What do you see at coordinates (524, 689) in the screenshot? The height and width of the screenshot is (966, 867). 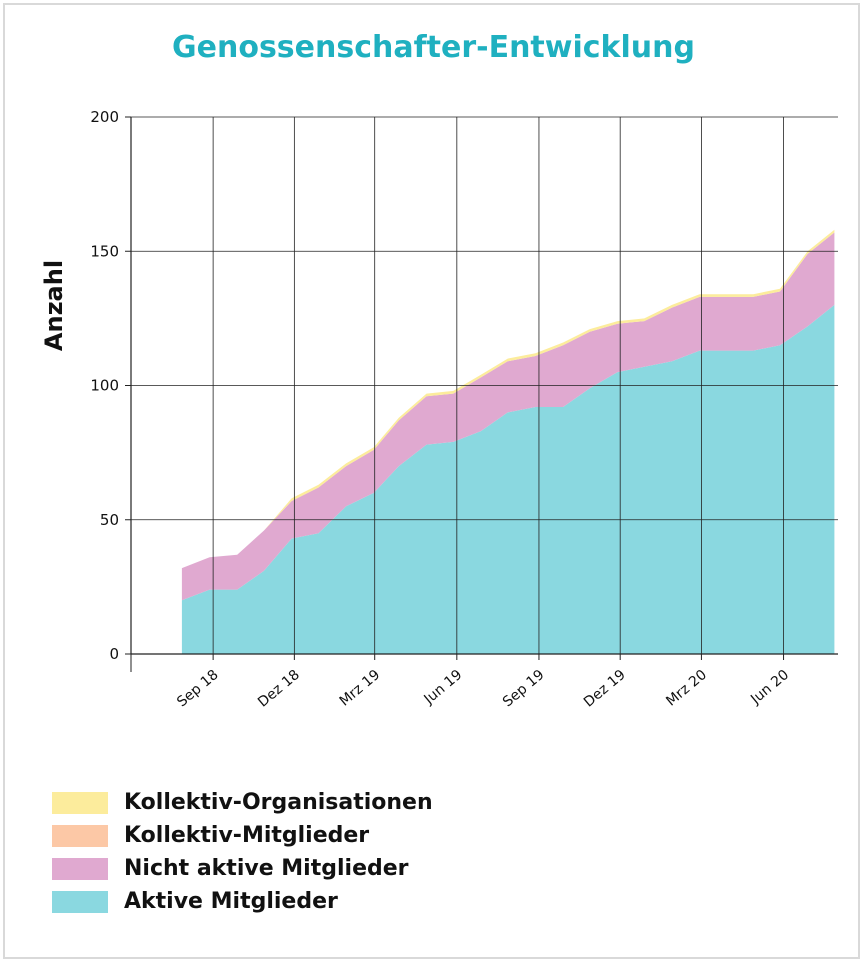 I see `x-tick-label: Sep 19` at bounding box center [524, 689].